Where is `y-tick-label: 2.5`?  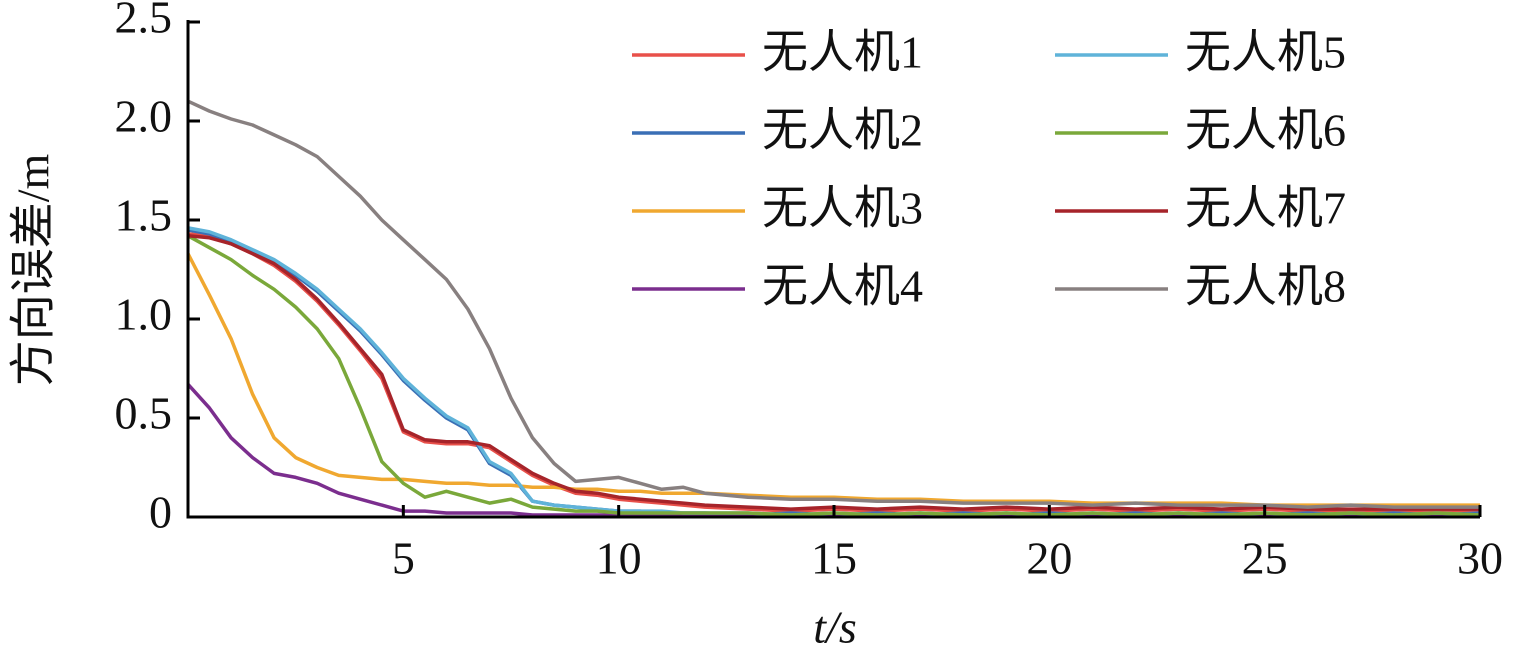
y-tick-label: 2.5 is located at coordinates (144, 21).